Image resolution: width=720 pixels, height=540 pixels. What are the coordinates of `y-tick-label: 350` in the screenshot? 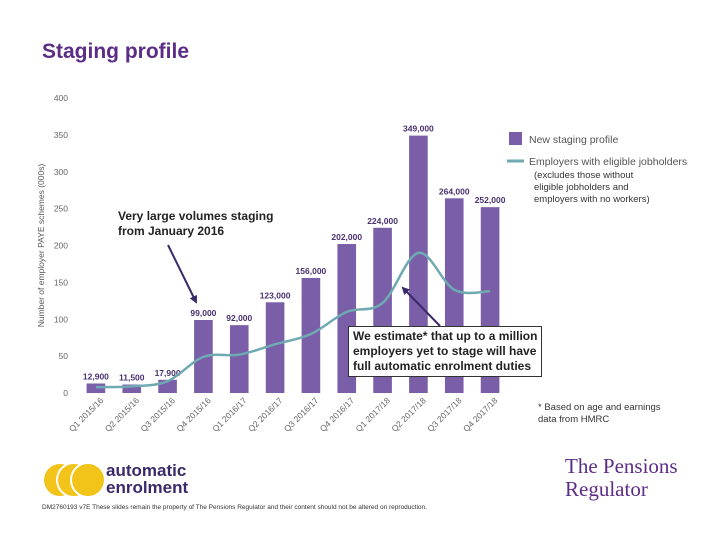 It's located at (61, 135).